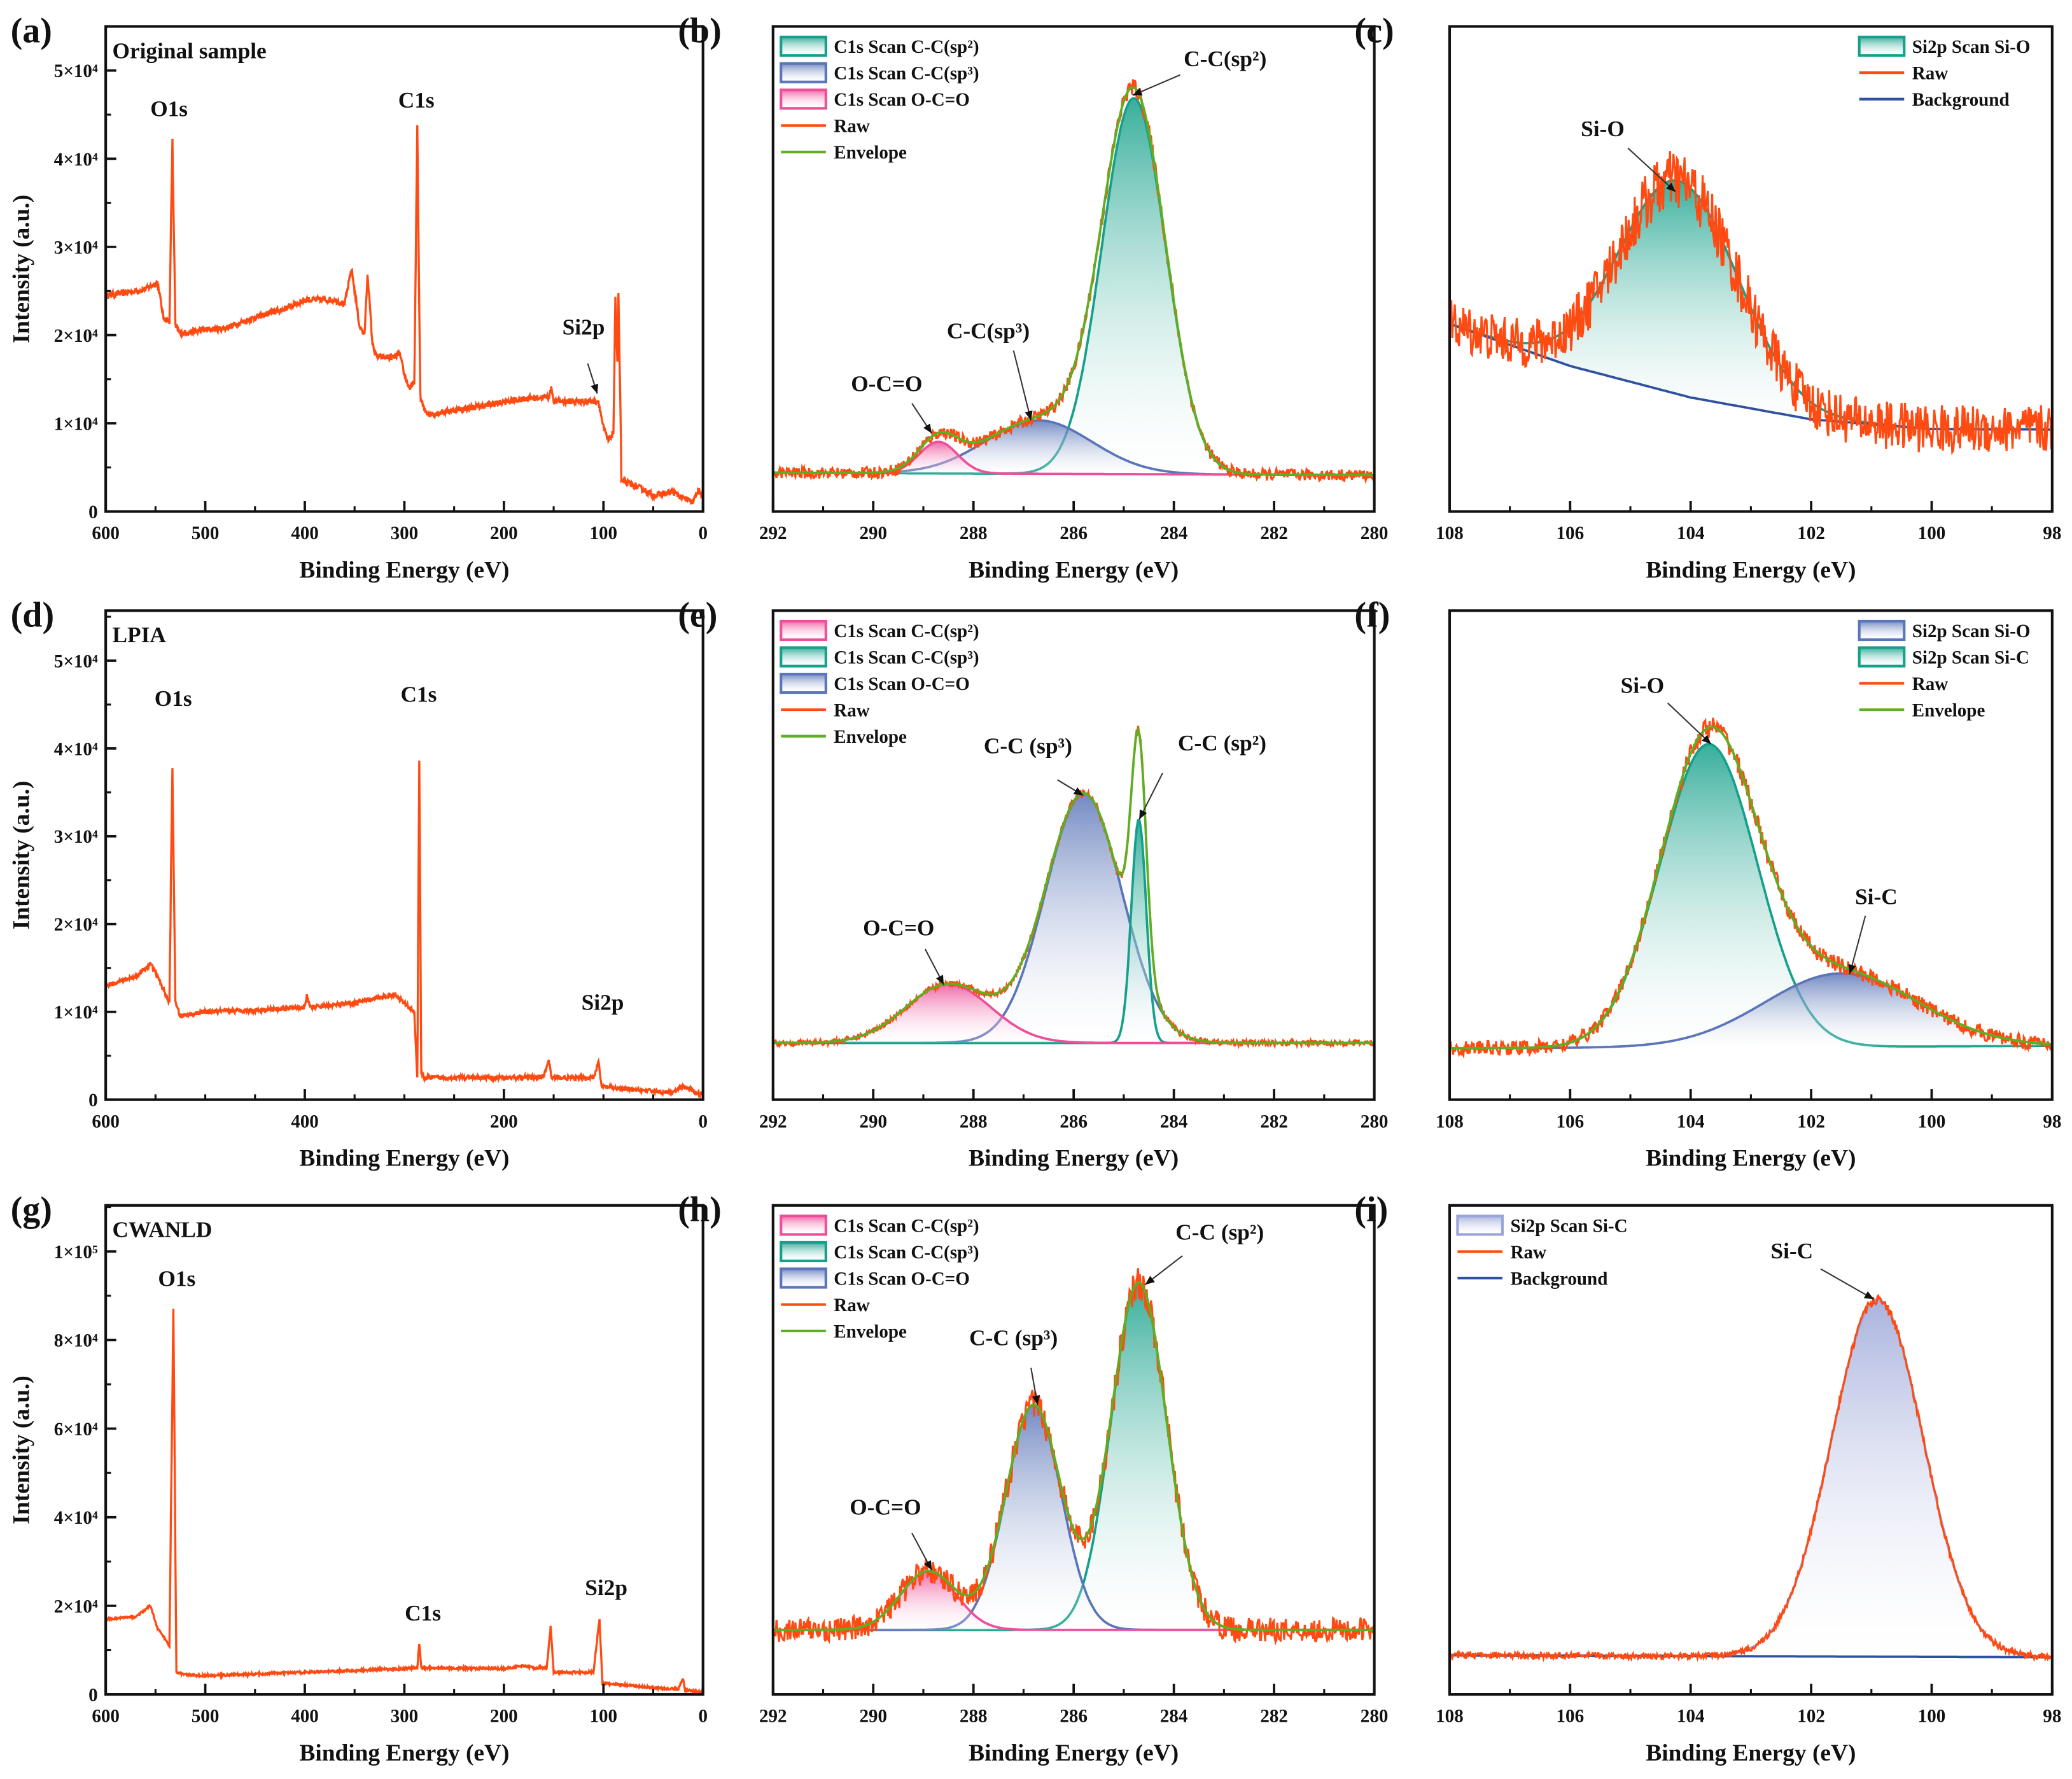  Describe the element at coordinates (1750, 376) in the screenshot. I see `background-line` at that location.